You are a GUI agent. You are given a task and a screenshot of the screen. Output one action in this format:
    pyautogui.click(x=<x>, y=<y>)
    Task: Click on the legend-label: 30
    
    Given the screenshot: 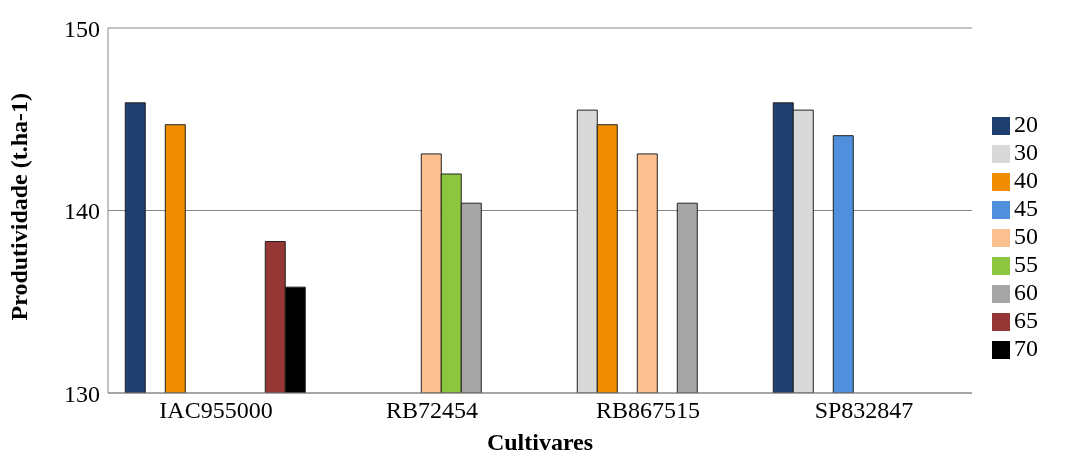 What is the action you would take?
    pyautogui.click(x=1026, y=151)
    